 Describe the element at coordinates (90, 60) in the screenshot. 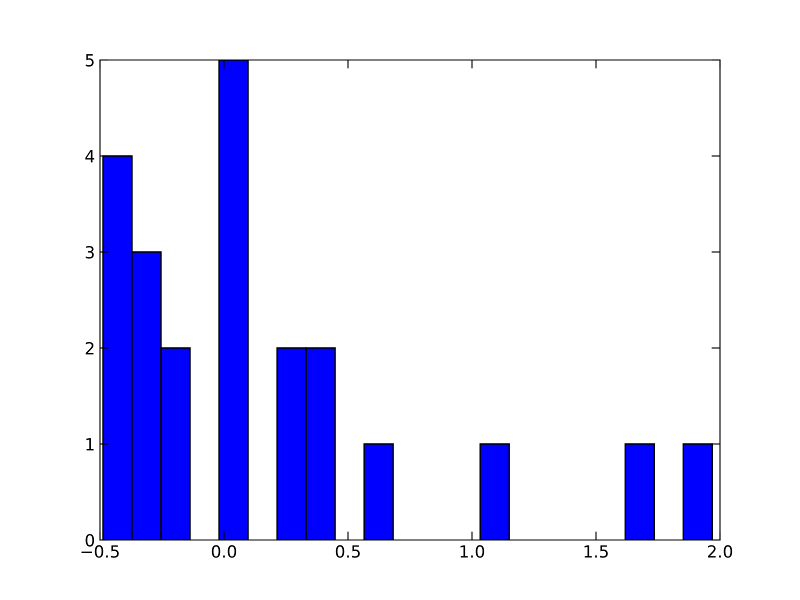

I see `y-tick-label: 5` at that location.